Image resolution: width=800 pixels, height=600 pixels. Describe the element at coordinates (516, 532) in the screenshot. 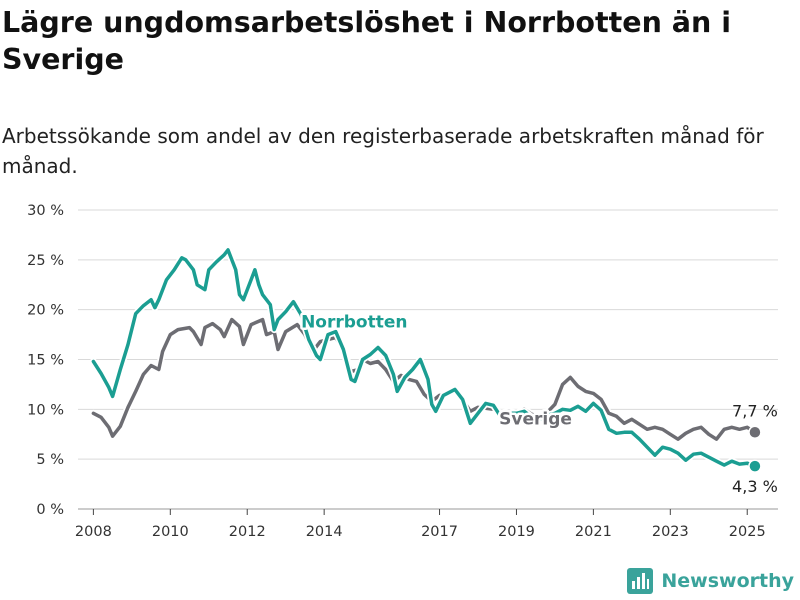

I see `x-tick-label: 2019` at that location.